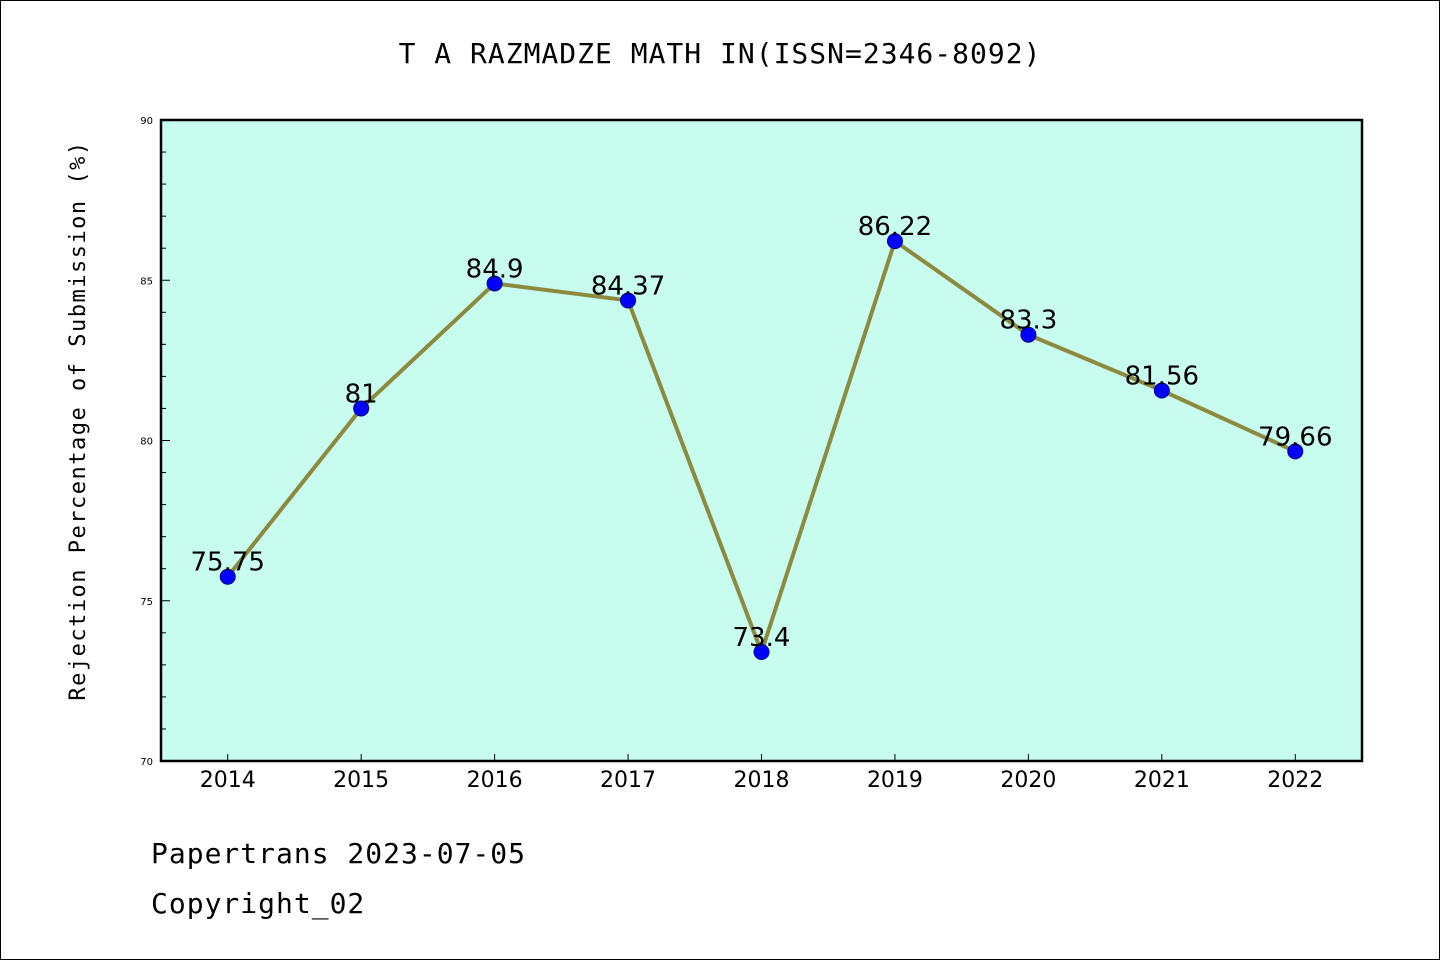 The height and width of the screenshot is (960, 1440). What do you see at coordinates (1028, 780) in the screenshot?
I see `x-tick-label: 2020` at bounding box center [1028, 780].